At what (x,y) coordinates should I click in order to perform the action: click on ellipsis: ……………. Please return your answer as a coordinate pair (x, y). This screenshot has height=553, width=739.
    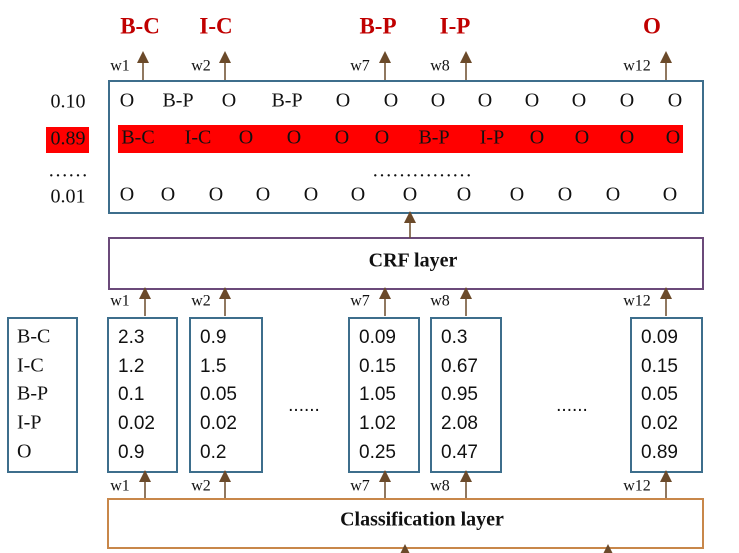
    Looking at the image, I should click on (422, 171).